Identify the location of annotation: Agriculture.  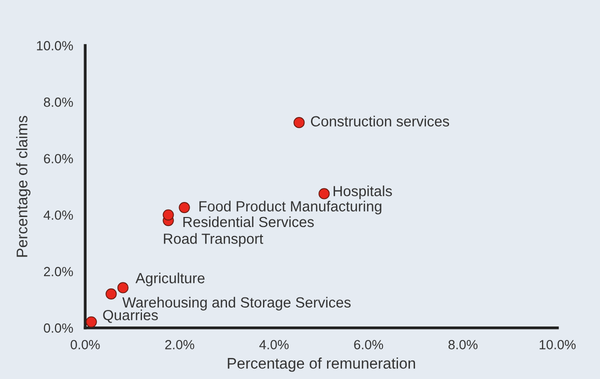
(170, 279).